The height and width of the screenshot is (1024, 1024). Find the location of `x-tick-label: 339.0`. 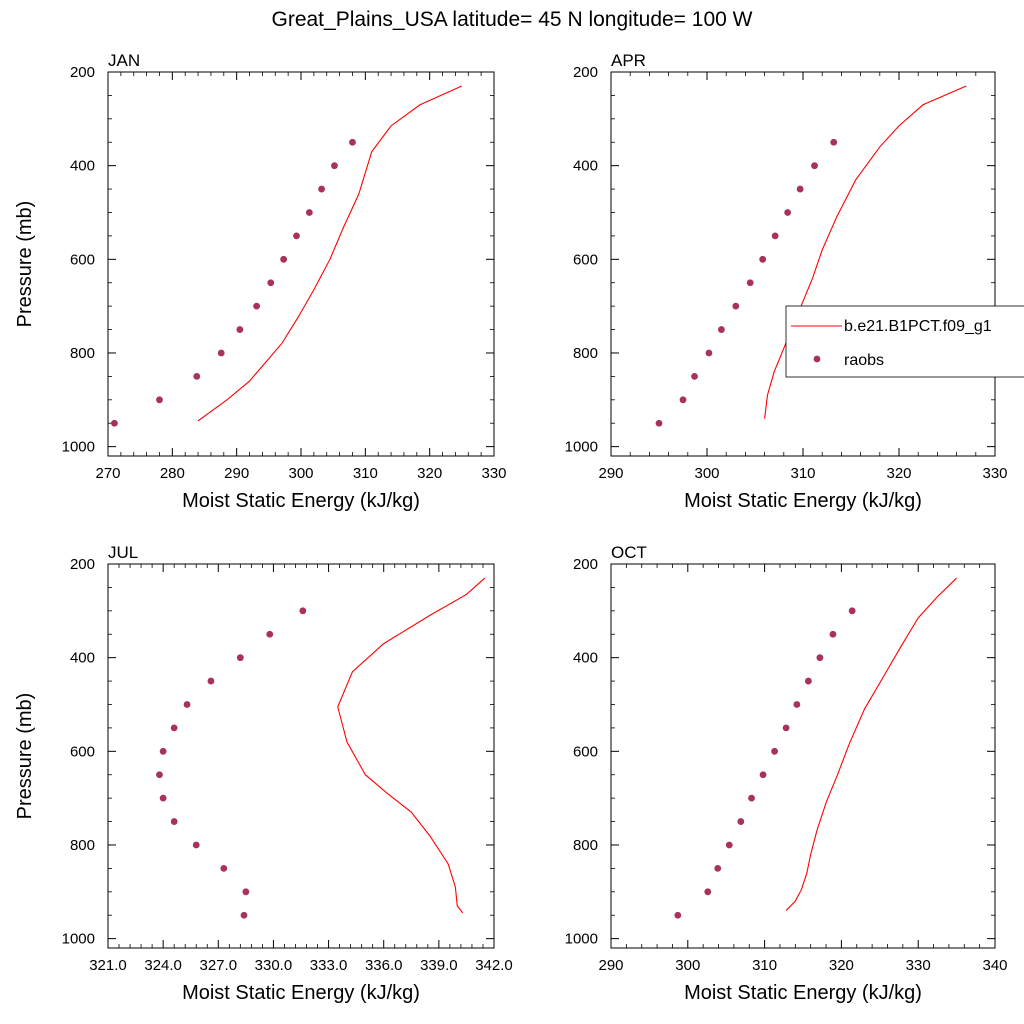

x-tick-label: 339.0 is located at coordinates (439, 965).